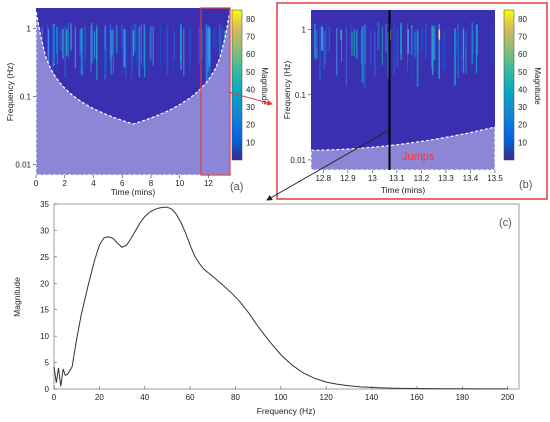  Describe the element at coordinates (505, 223) in the screenshot. I see `panel-c-tag: (c)` at that location.